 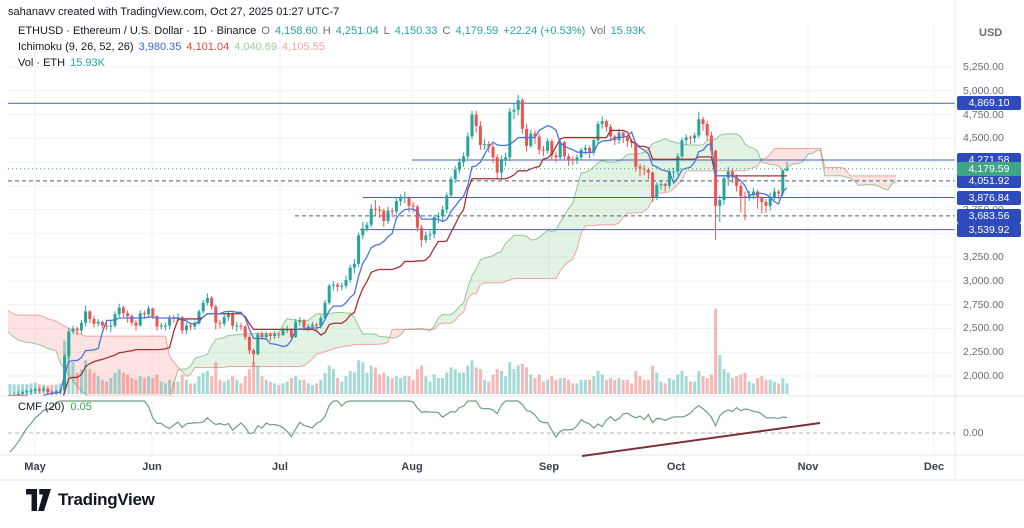 What do you see at coordinates (398, 351) in the screenshot?
I see `volume-bars` at bounding box center [398, 351].